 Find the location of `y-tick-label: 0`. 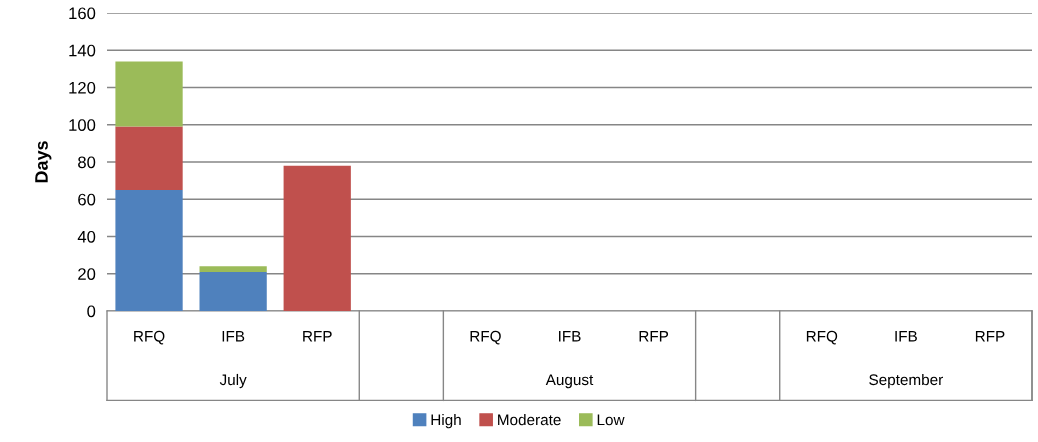

y-tick-label: 0 is located at coordinates (91, 311).